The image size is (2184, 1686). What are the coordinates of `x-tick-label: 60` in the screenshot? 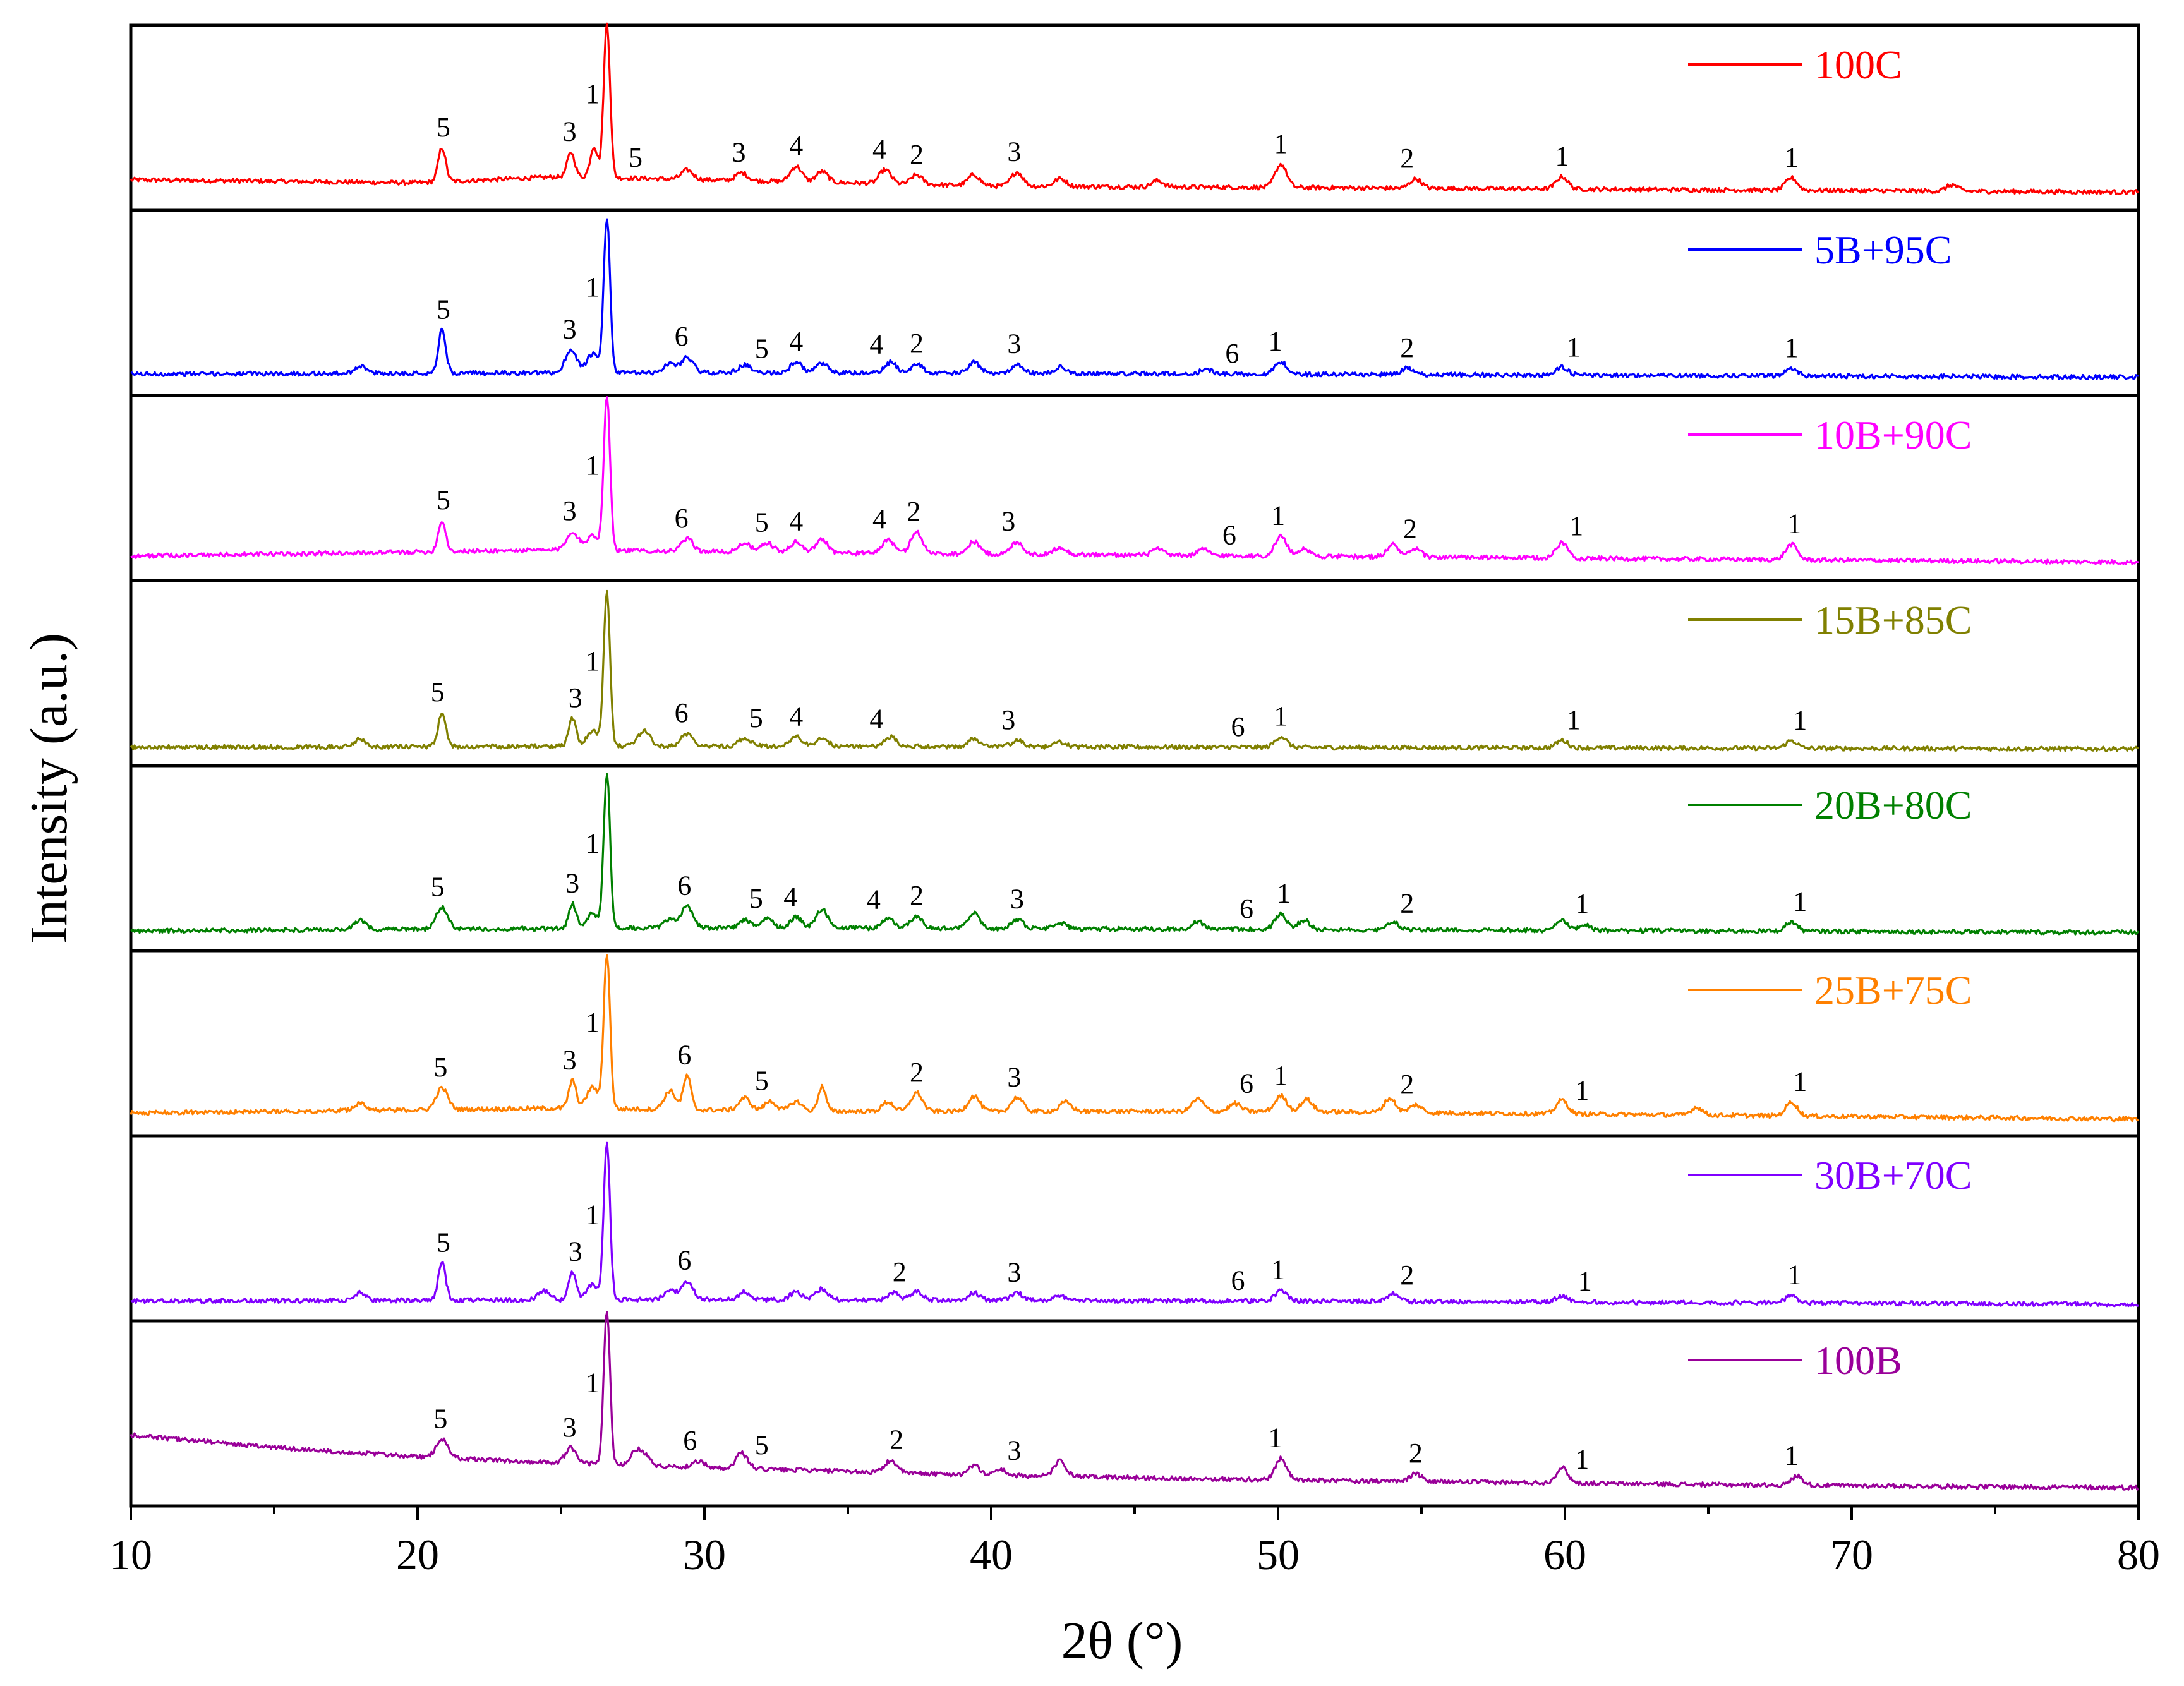 It's located at (1564, 1555).